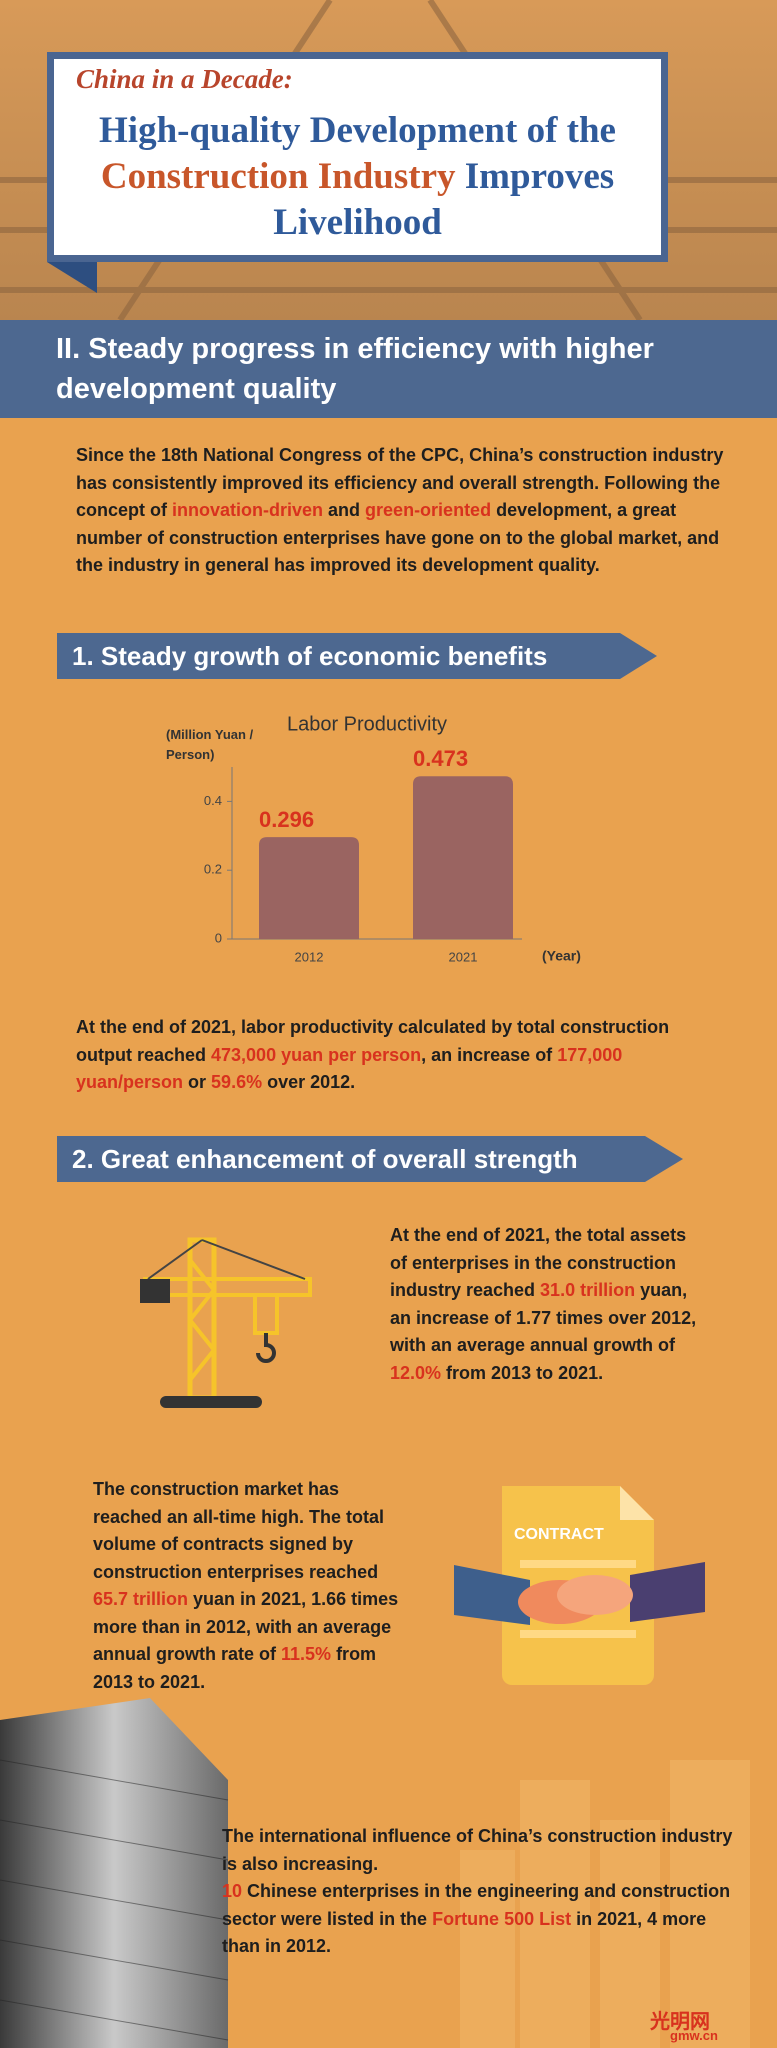 This screenshot has height=2048, width=777. What do you see at coordinates (210, 744) in the screenshot?
I see `y-axis-label: (Million Yuan / Person)` at bounding box center [210, 744].